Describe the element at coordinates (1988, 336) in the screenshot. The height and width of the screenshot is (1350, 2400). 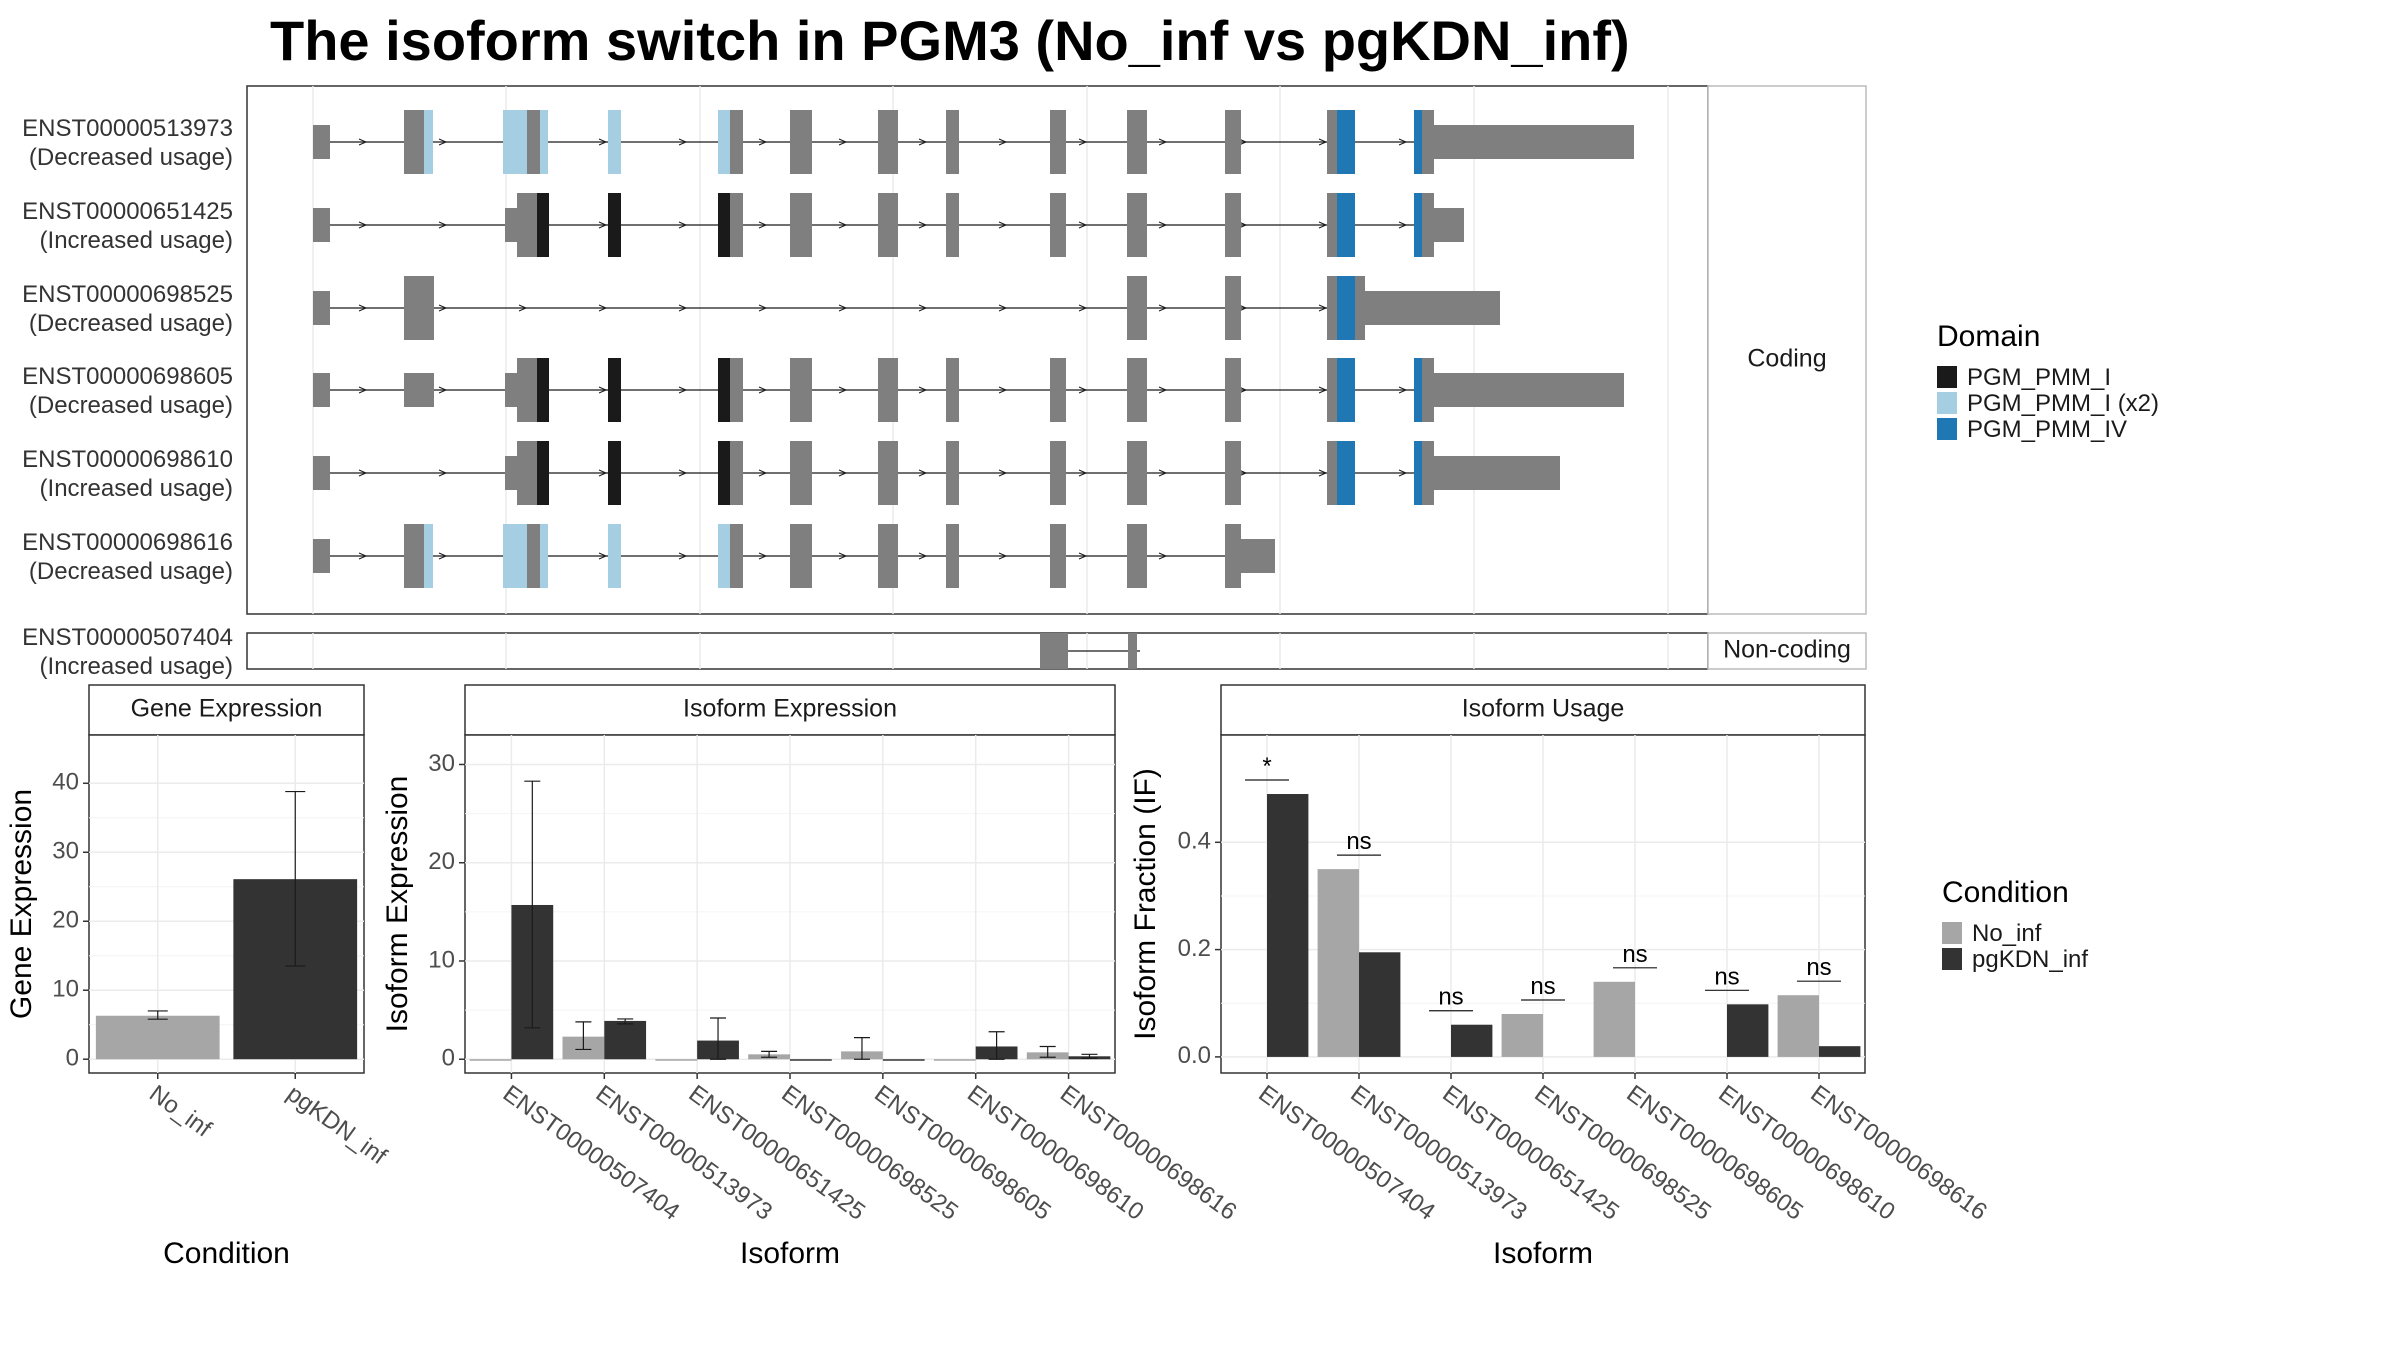
I see `domain-legend-title: Domain` at that location.